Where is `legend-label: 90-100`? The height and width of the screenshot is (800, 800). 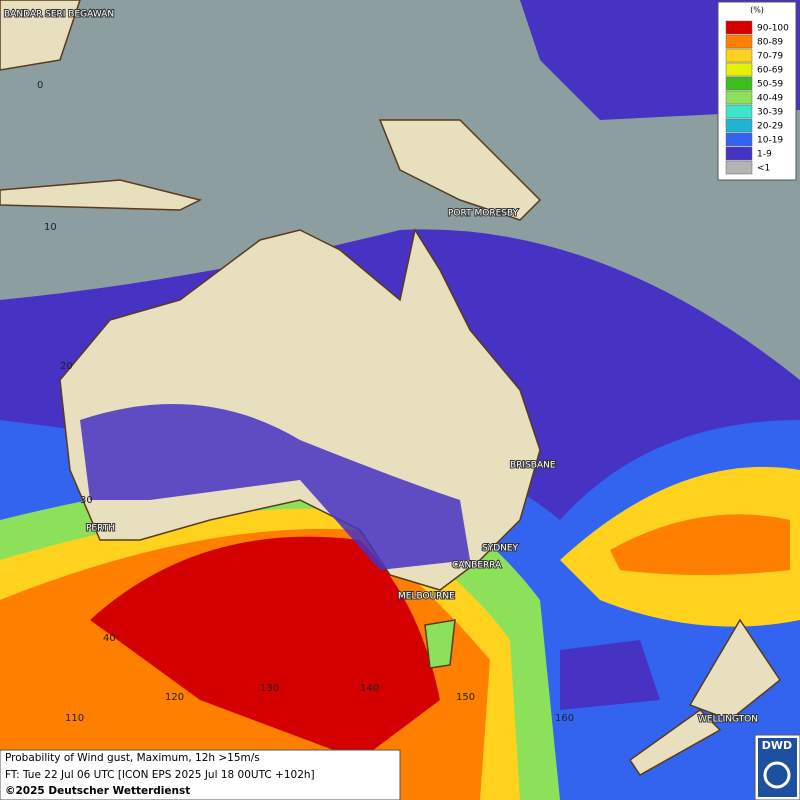
legend-label: 90-100 is located at coordinates (773, 29).